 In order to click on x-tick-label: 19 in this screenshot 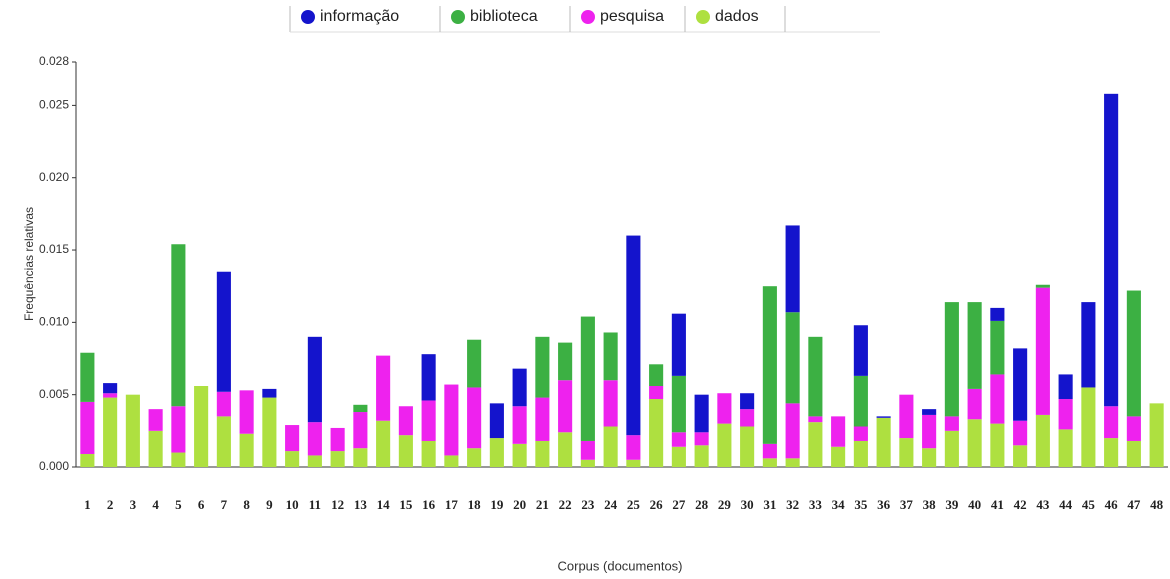, I will do `click(497, 504)`.